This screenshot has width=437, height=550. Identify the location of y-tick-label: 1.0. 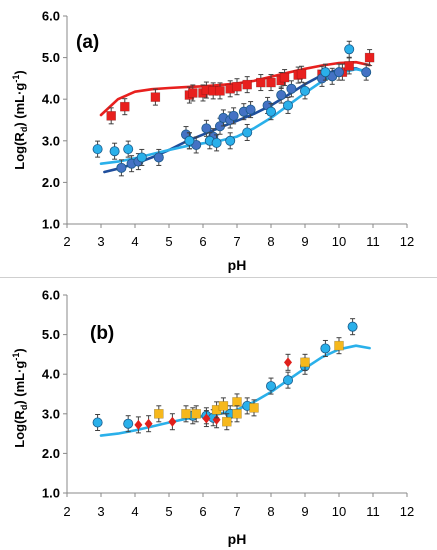
(51, 224).